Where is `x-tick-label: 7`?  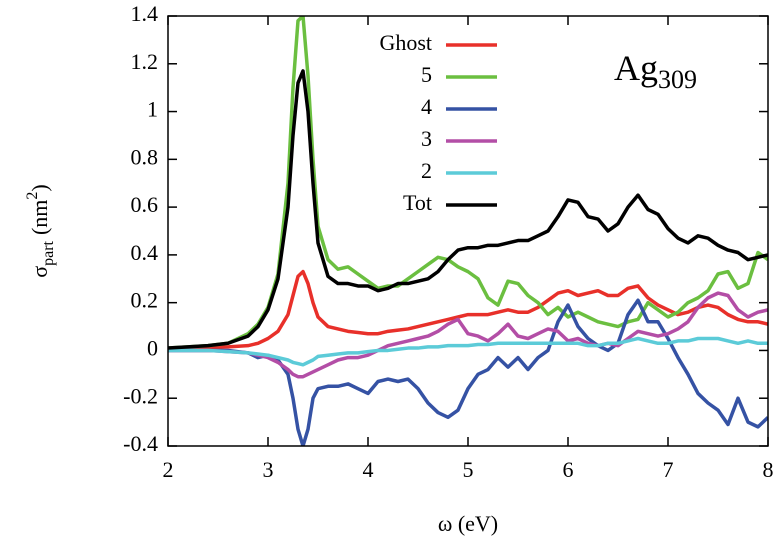 x-tick-label: 7 is located at coordinates (668, 469).